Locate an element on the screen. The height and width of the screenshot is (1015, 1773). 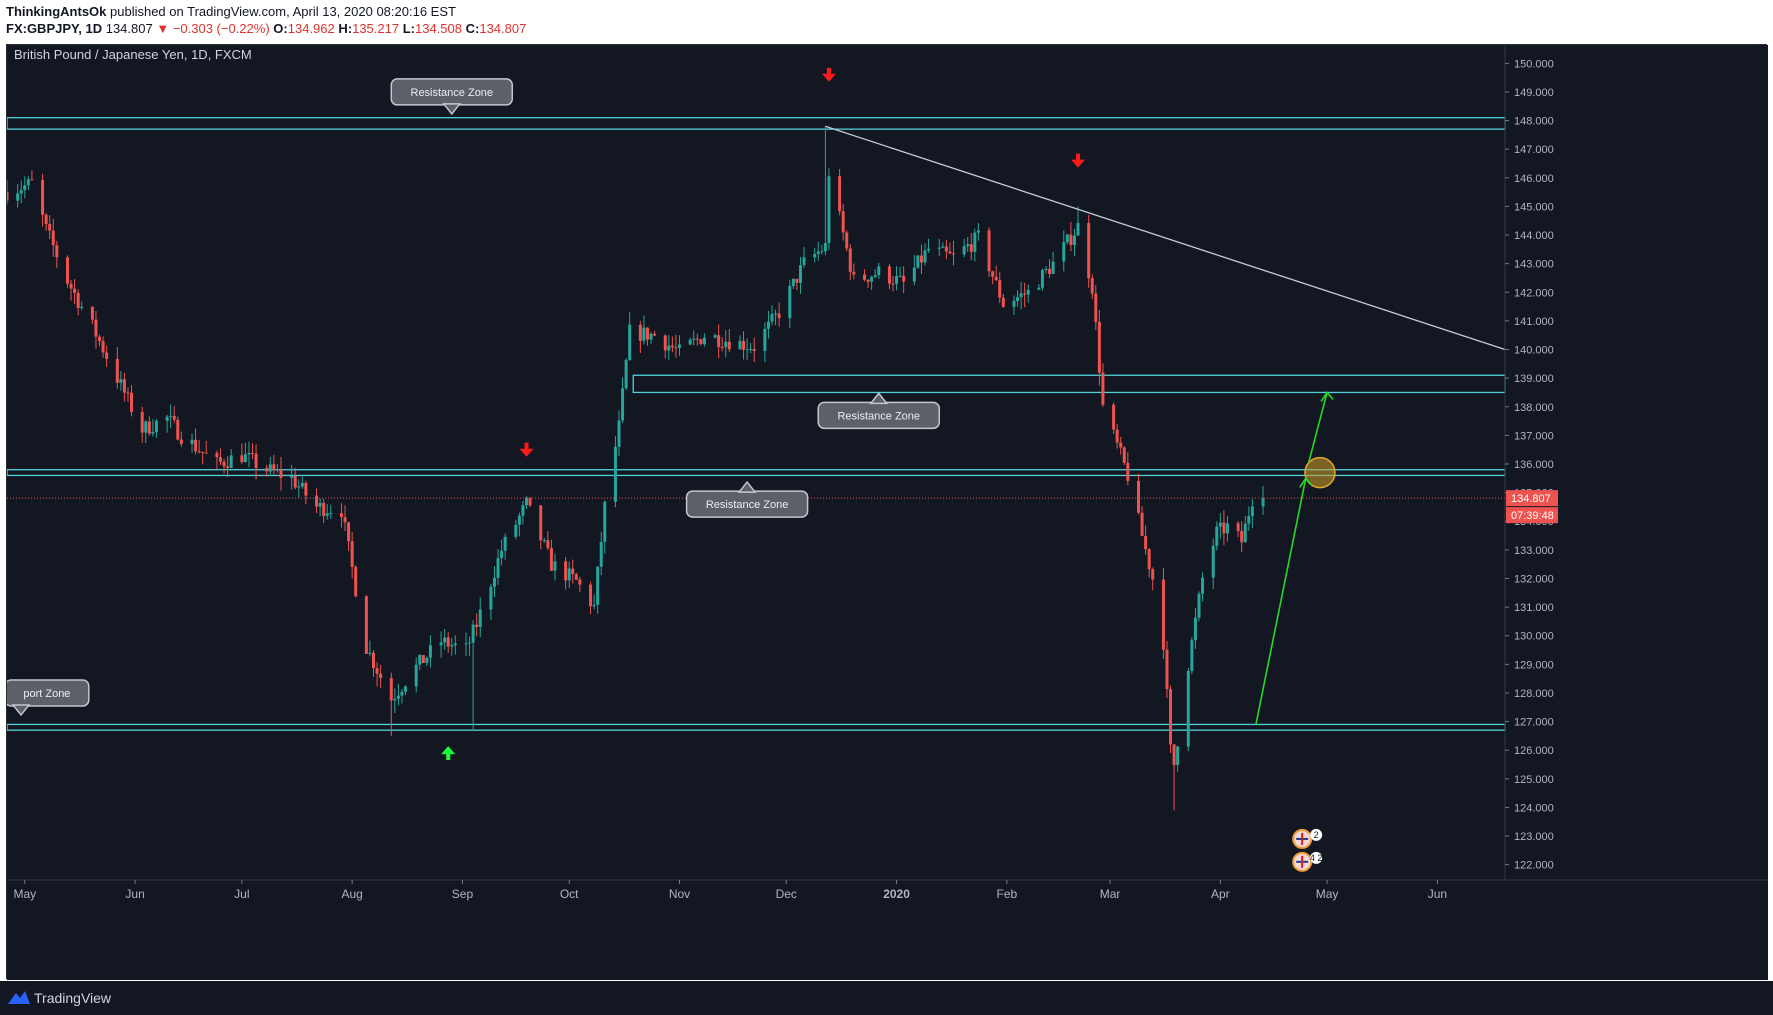
economic-event-icon: 4 2 is located at coordinates (1307, 861).